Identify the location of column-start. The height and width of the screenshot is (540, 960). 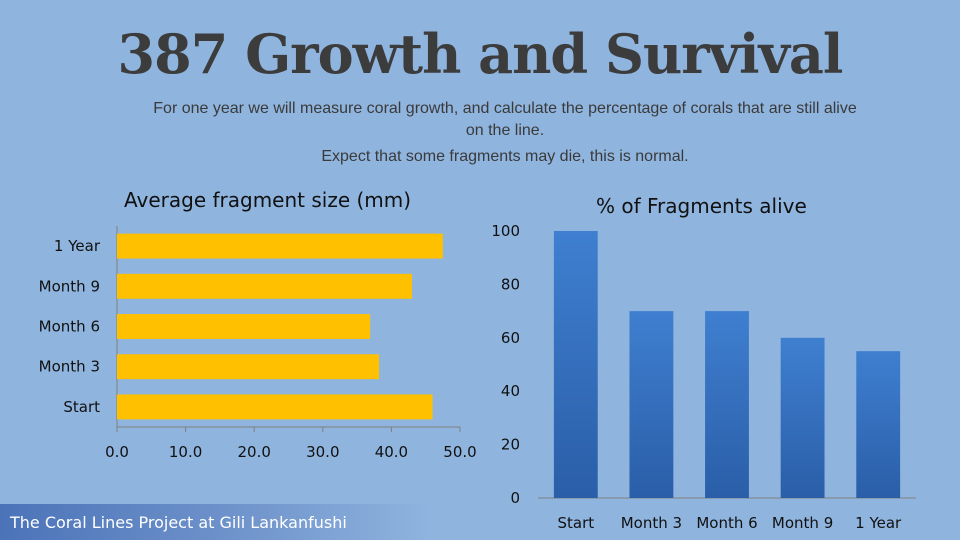
(575, 364).